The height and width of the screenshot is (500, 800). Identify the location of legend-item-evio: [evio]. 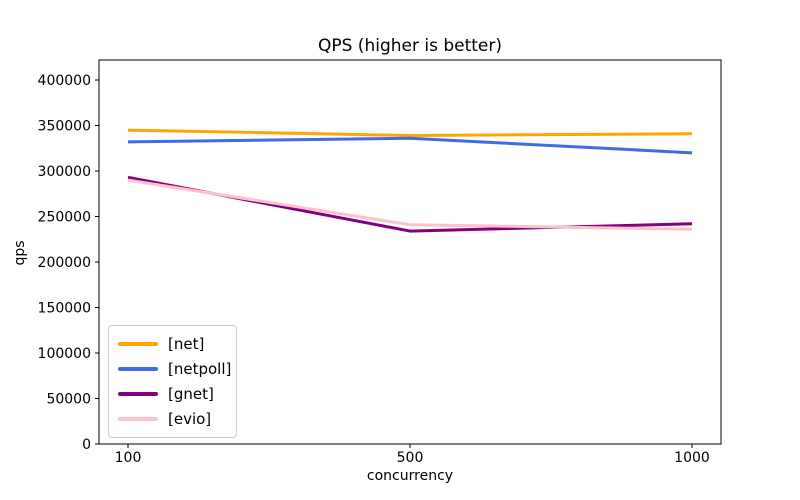
(177, 419).